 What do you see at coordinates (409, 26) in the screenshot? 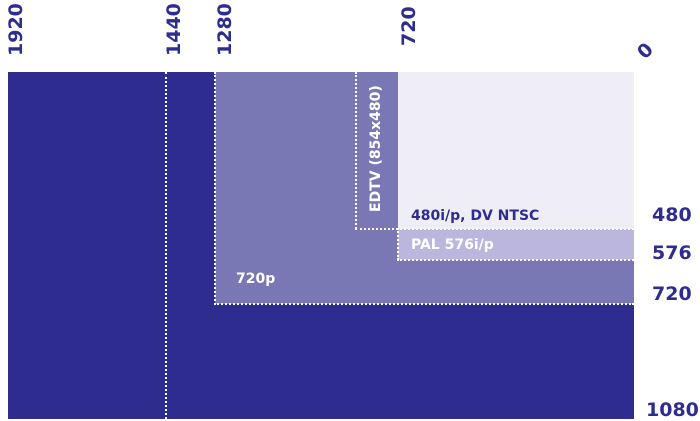
I see `width-label-720: 720` at bounding box center [409, 26].